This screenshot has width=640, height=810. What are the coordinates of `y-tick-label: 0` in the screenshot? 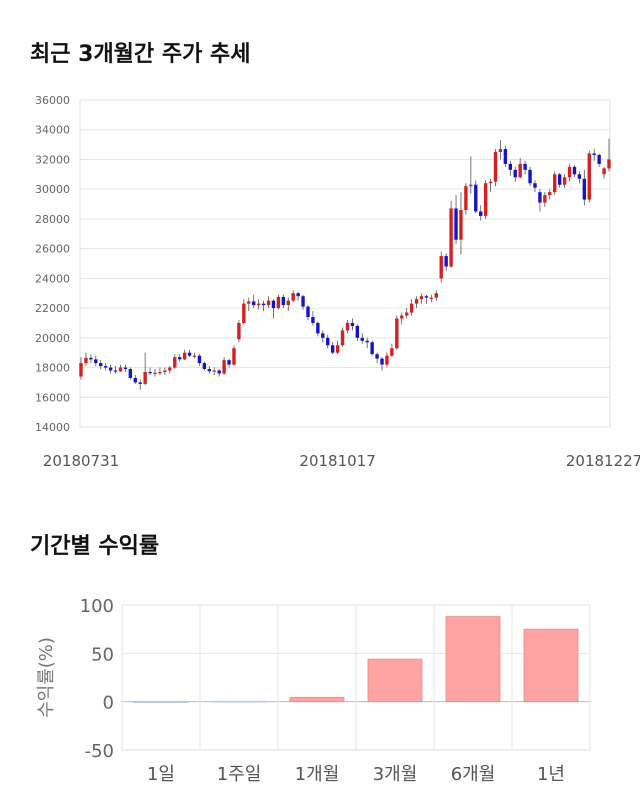 It's located at (108, 703).